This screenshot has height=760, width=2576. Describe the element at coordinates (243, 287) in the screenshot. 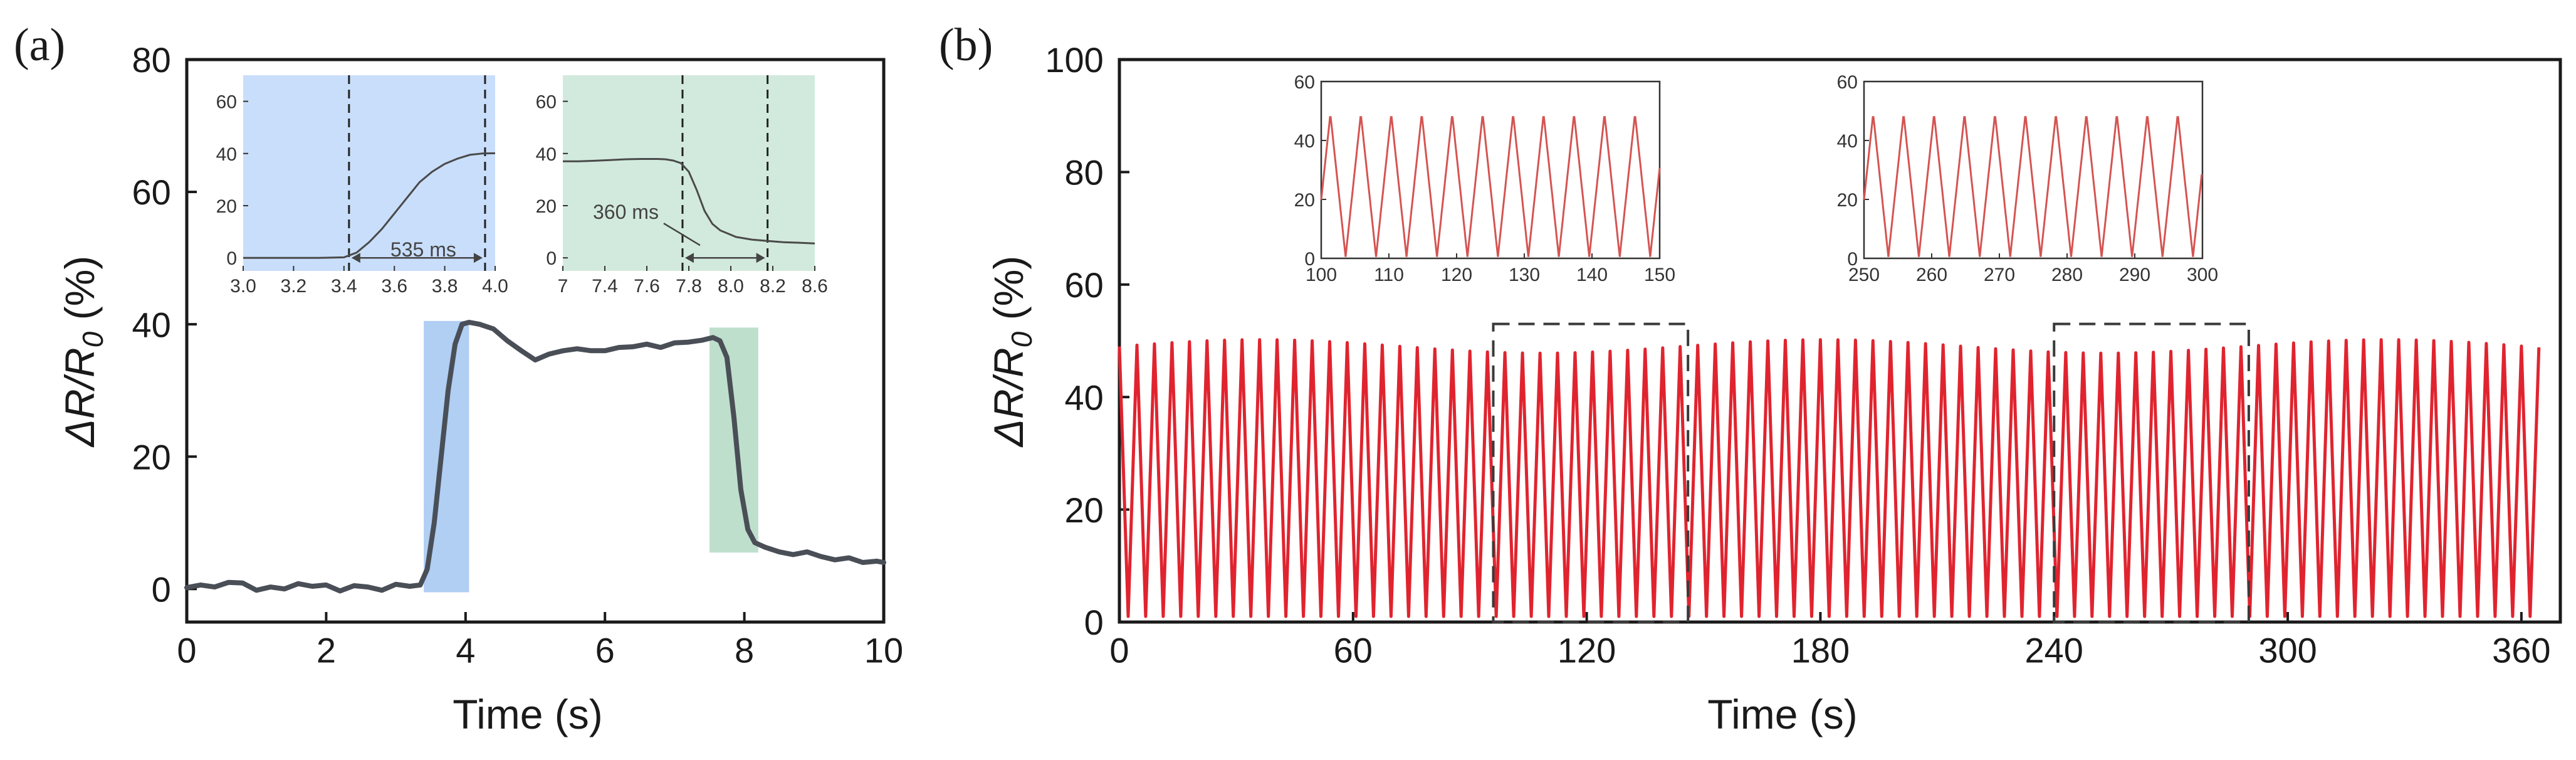

I see `inset-x-tick-label: 3.0` at that location.